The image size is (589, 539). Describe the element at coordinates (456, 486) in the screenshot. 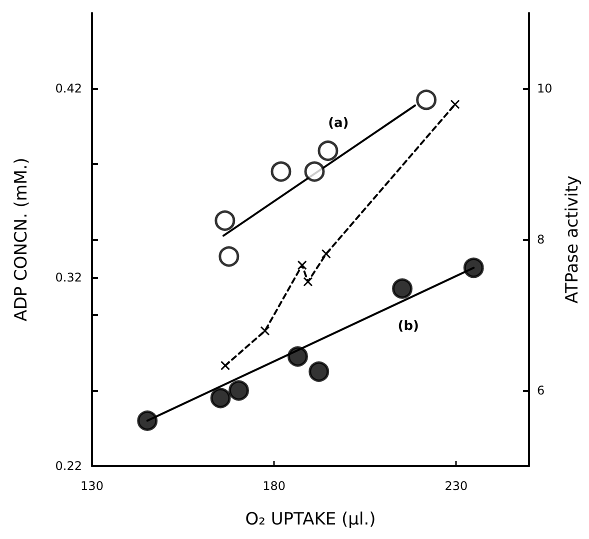

I see `x-tick-label: 230` at that location.